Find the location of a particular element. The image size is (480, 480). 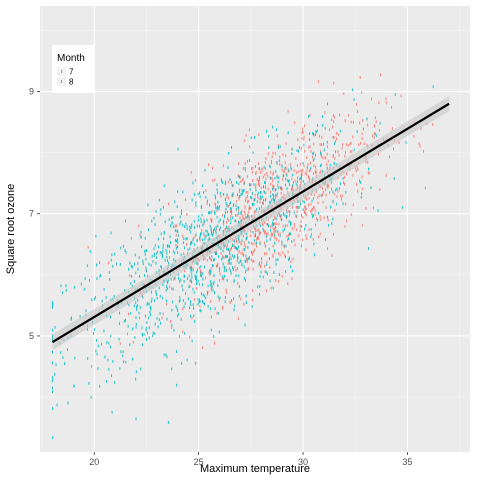

x-tick-label: 25 is located at coordinates (199, 462).